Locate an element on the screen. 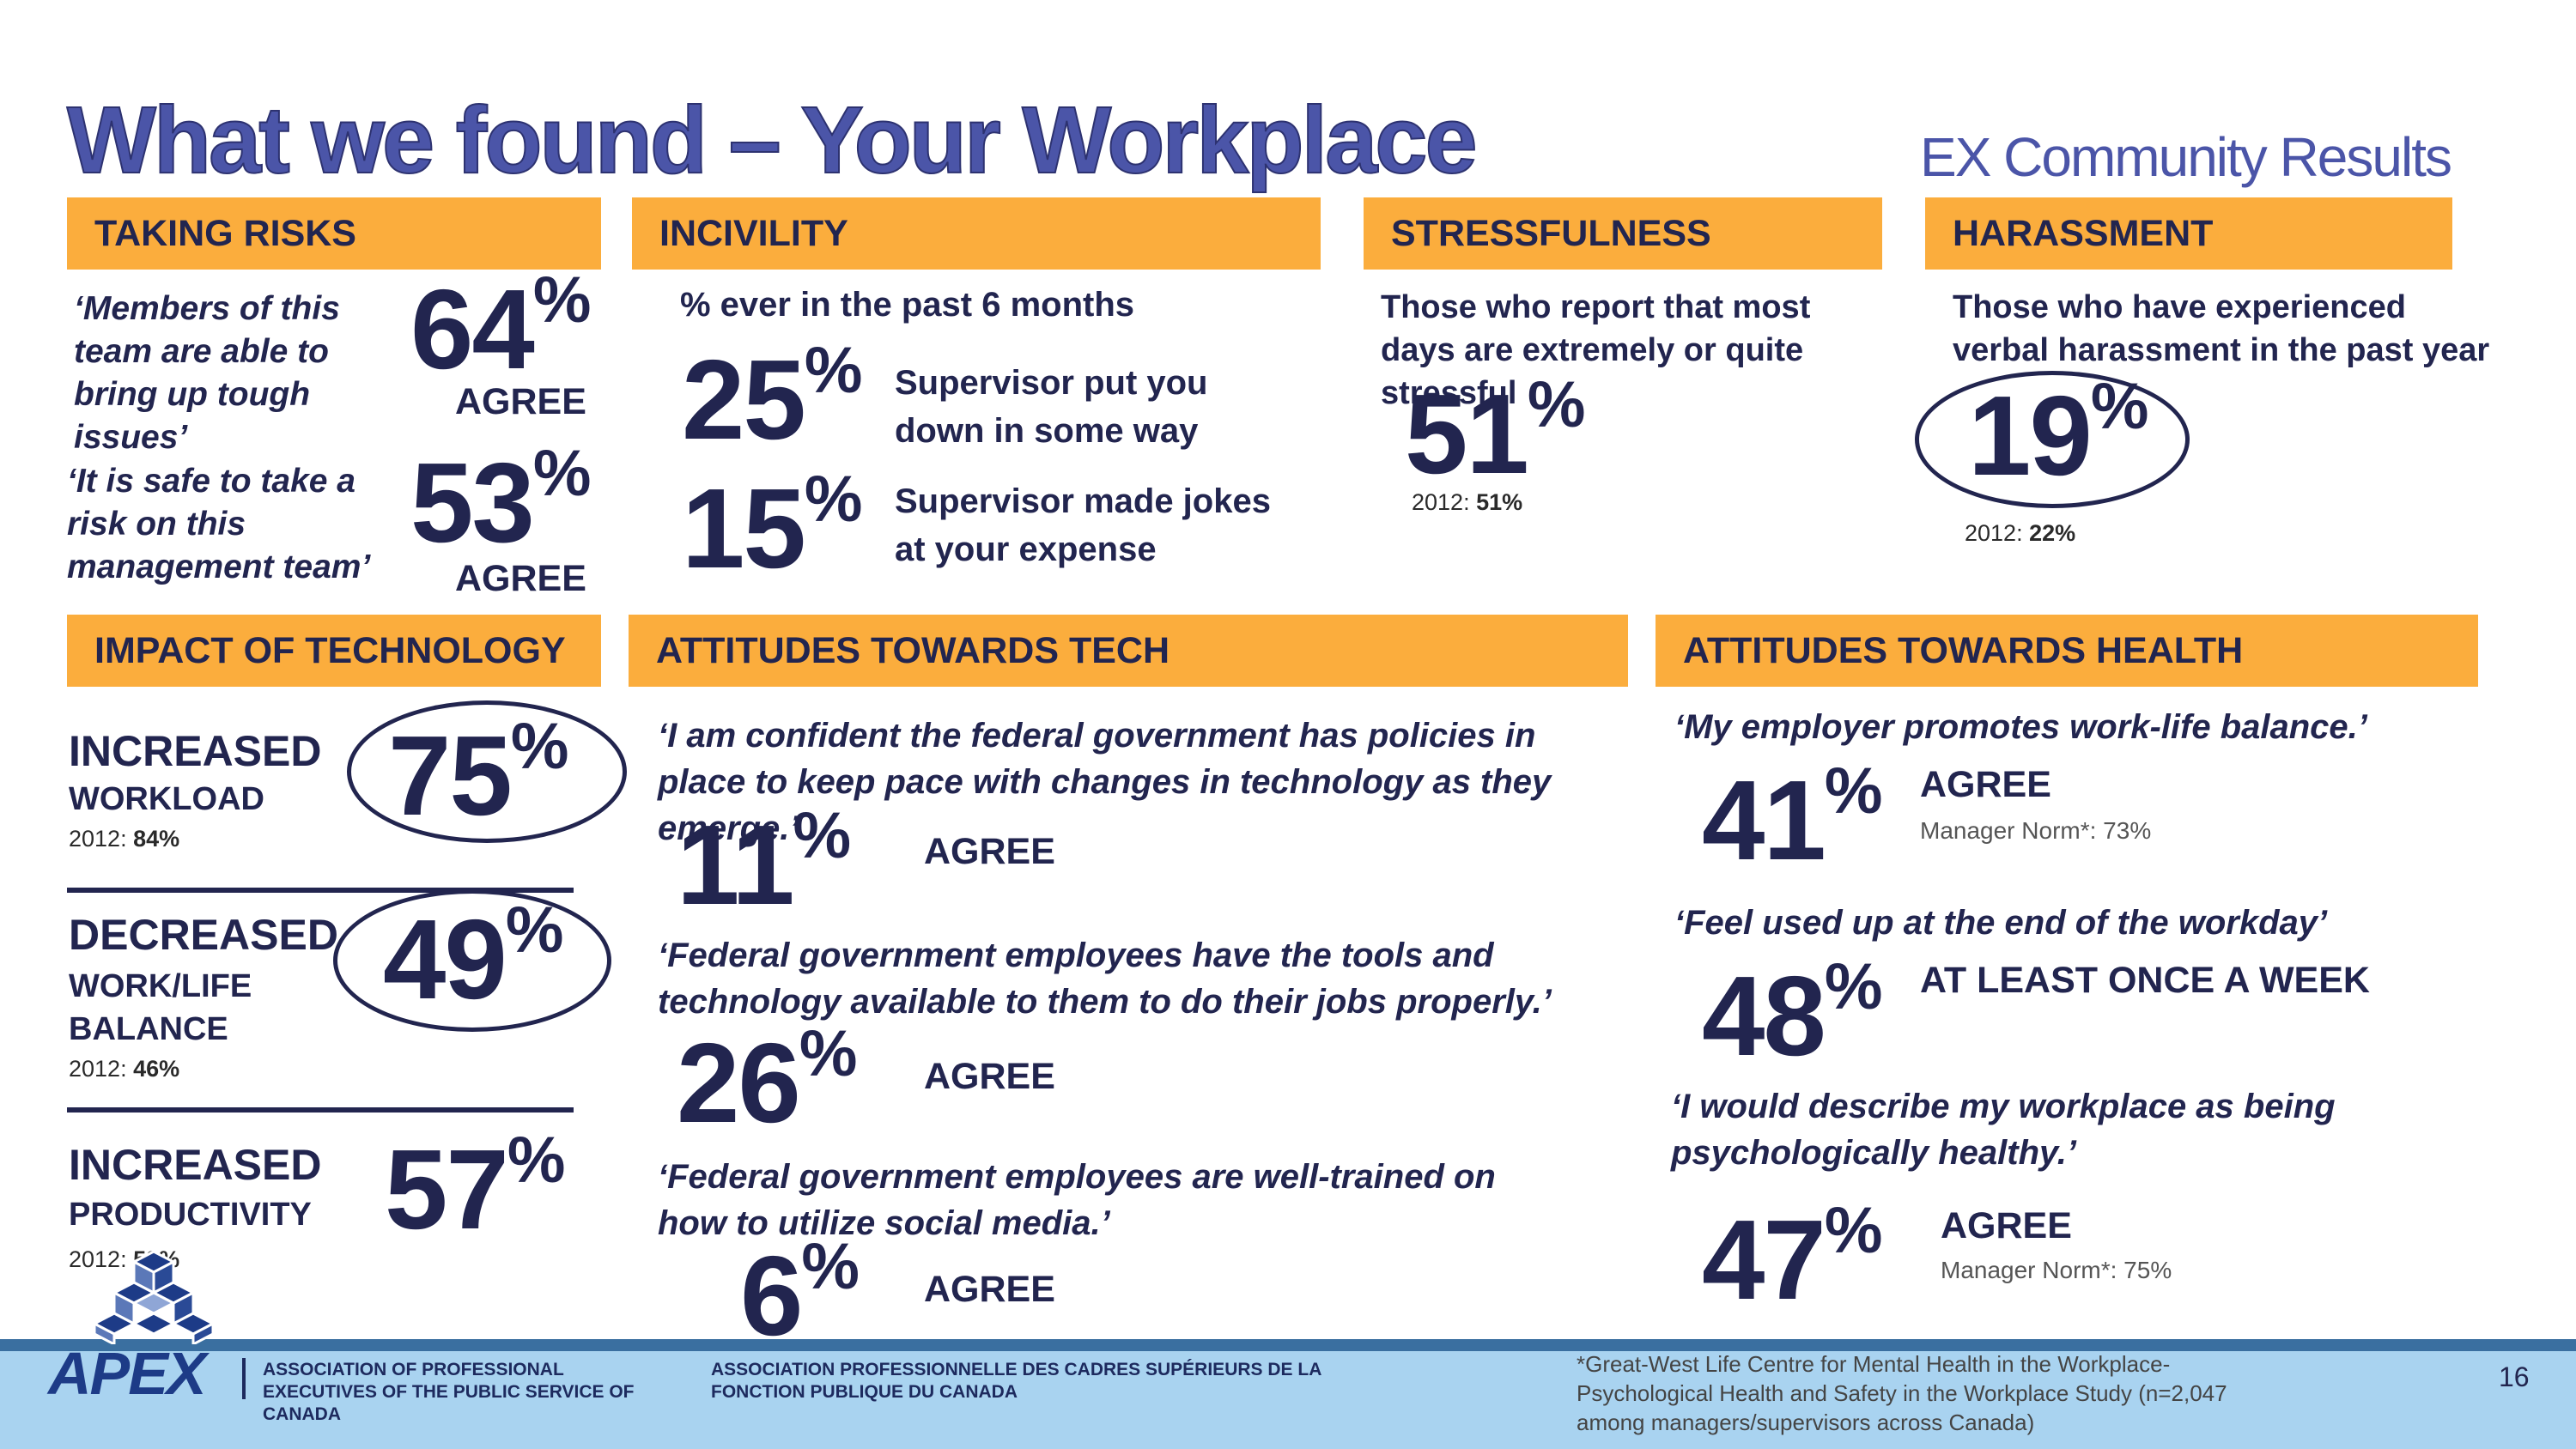 Image resolution: width=2576 pixels, height=1449 pixels. harassment-header: HARASSMENT is located at coordinates (2188, 234).